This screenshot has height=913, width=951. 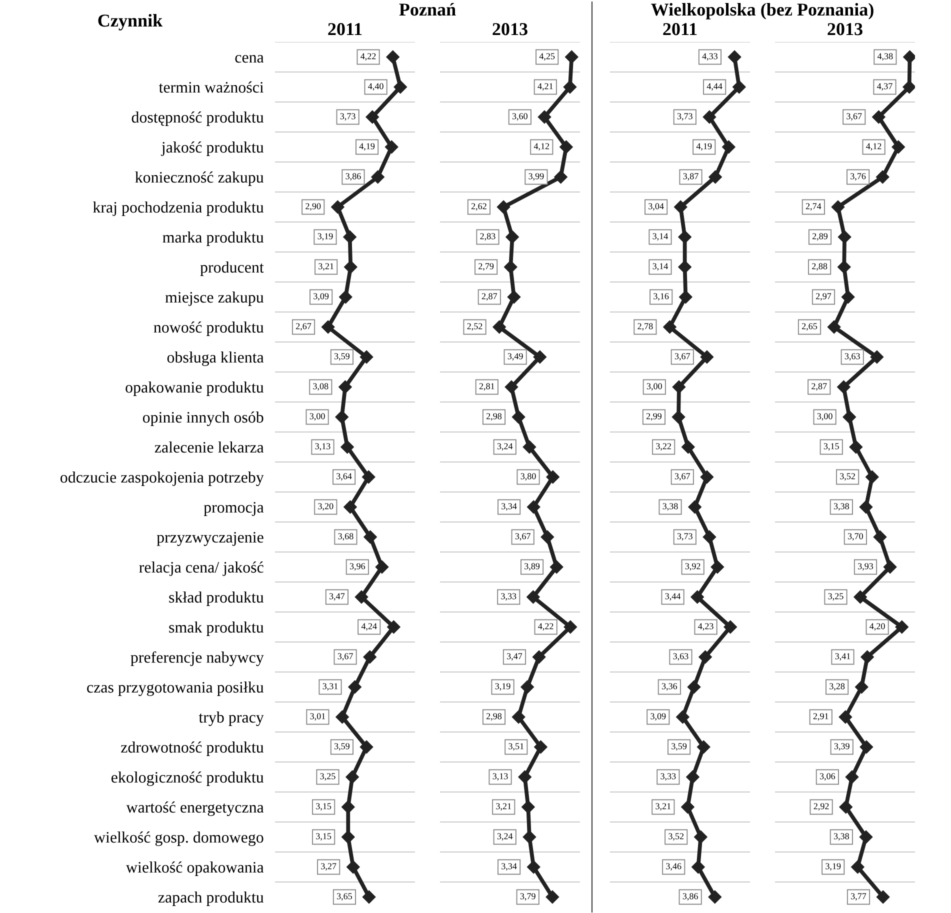 What do you see at coordinates (478, 207) in the screenshot?
I see `data-label: 2,62` at bounding box center [478, 207].